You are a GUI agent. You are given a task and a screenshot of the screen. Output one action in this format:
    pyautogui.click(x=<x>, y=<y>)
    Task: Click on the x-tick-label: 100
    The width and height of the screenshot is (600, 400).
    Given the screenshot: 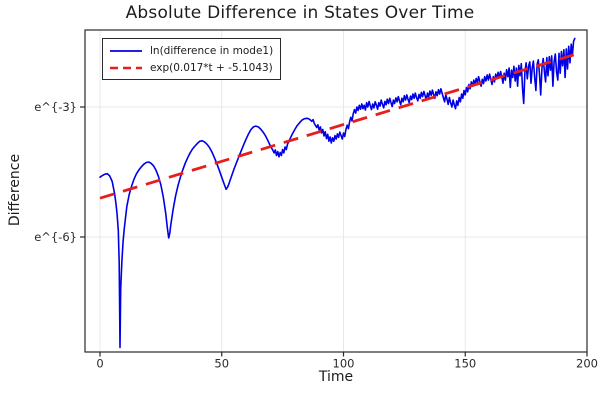 What is the action you would take?
    pyautogui.click(x=344, y=364)
    